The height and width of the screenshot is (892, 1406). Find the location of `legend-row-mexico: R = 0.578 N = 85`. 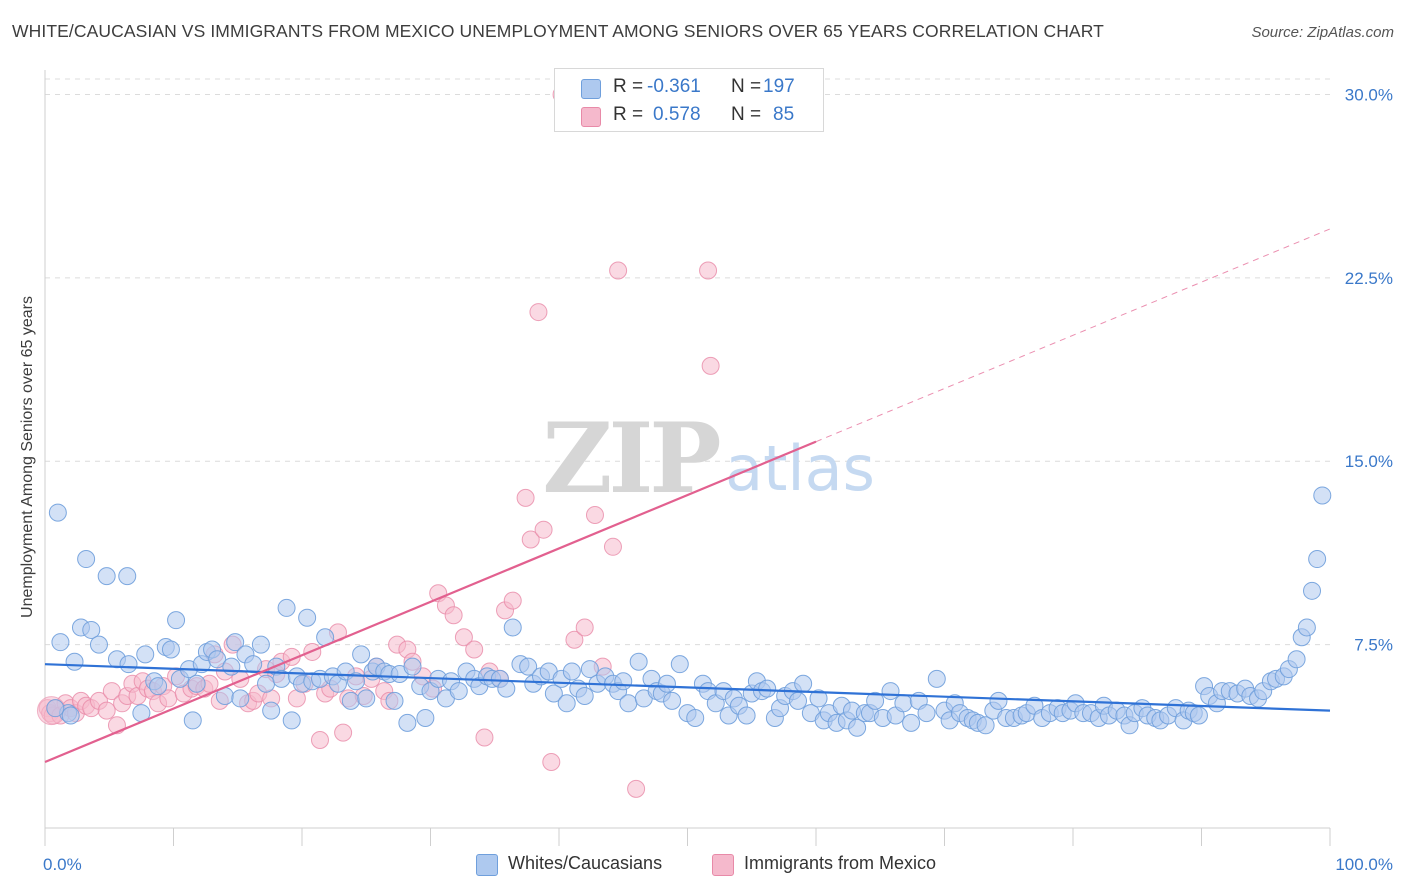

legend-row-mexico: R = 0.578 N = 85 is located at coordinates (689, 115).